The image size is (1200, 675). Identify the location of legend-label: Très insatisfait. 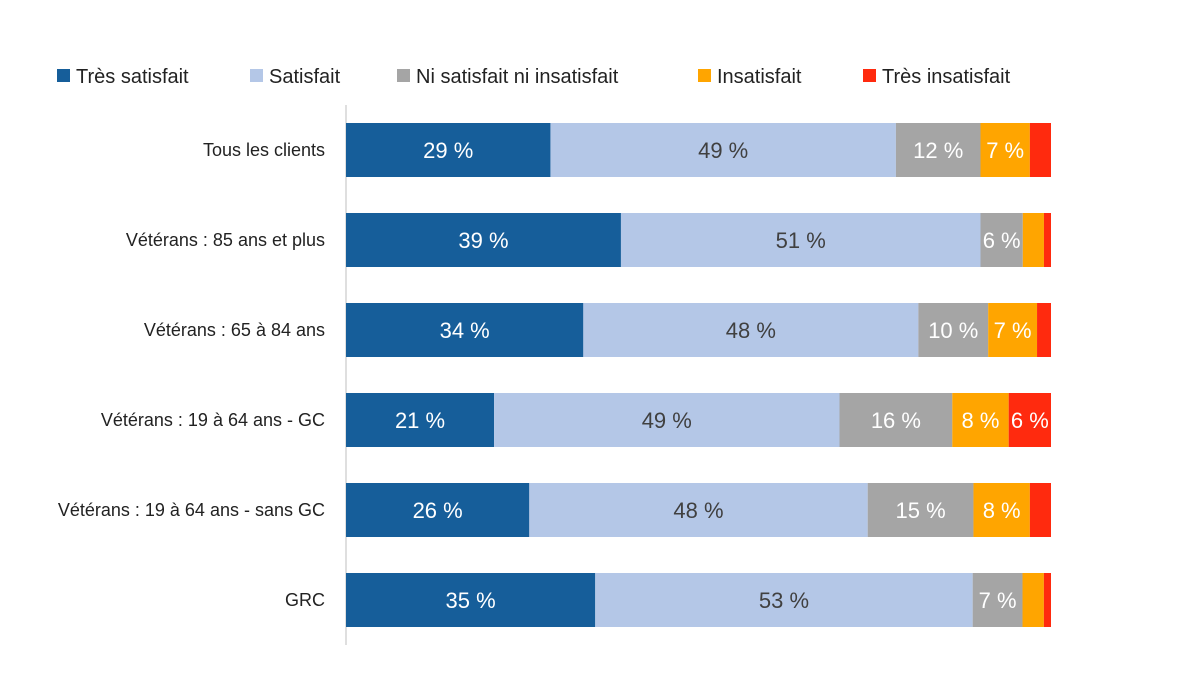
(946, 77).